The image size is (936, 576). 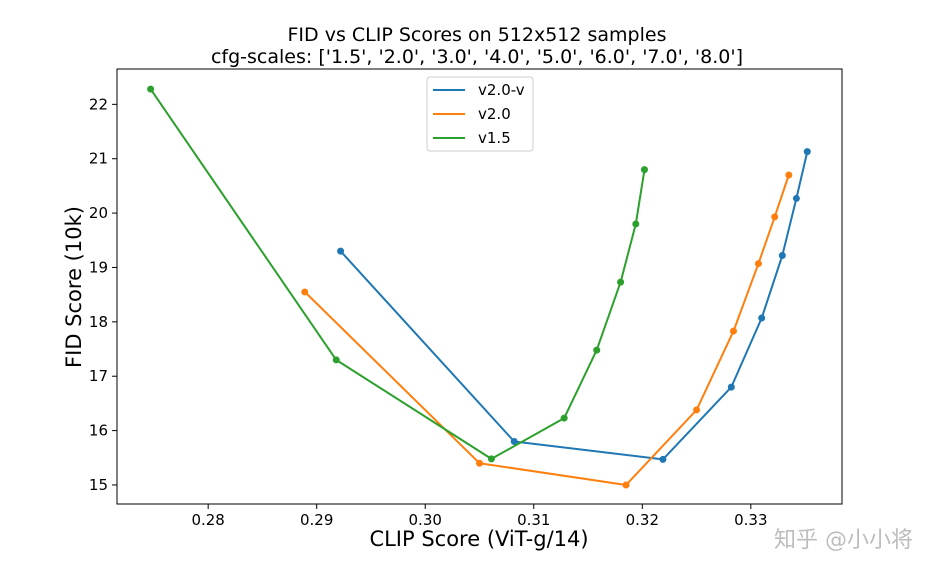 I want to click on y-tick-label: 19, so click(x=98, y=267).